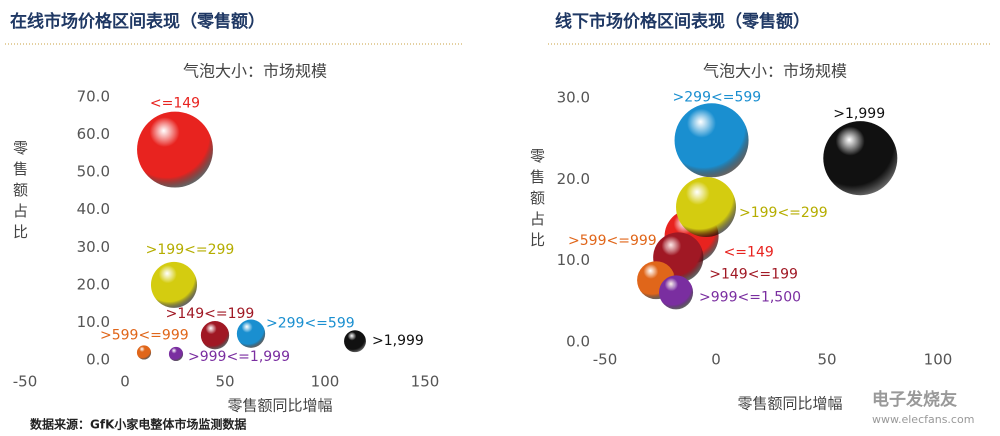  I want to click on source: 数据来源：GfK小家电整体市场监测数据, so click(138, 424).